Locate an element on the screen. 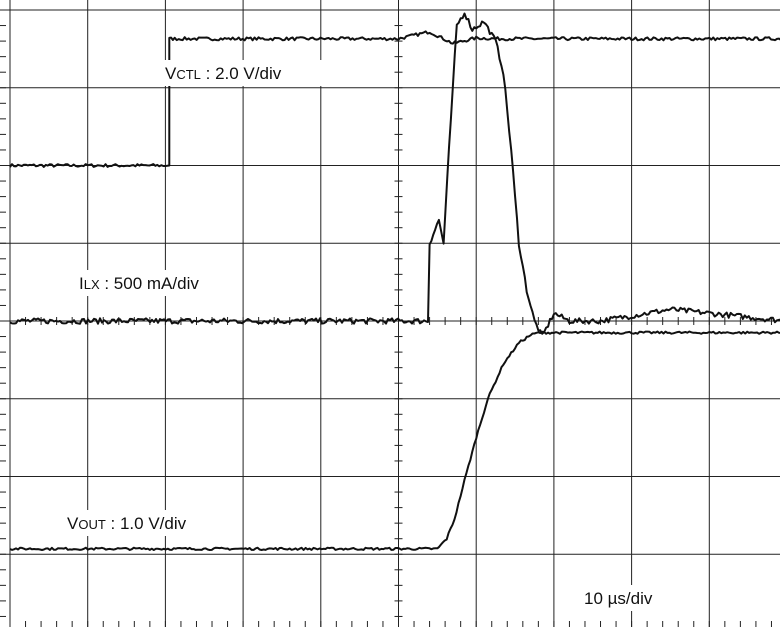  vctl-channel-label: VCTL : 2.0 V/div is located at coordinates (223, 73).